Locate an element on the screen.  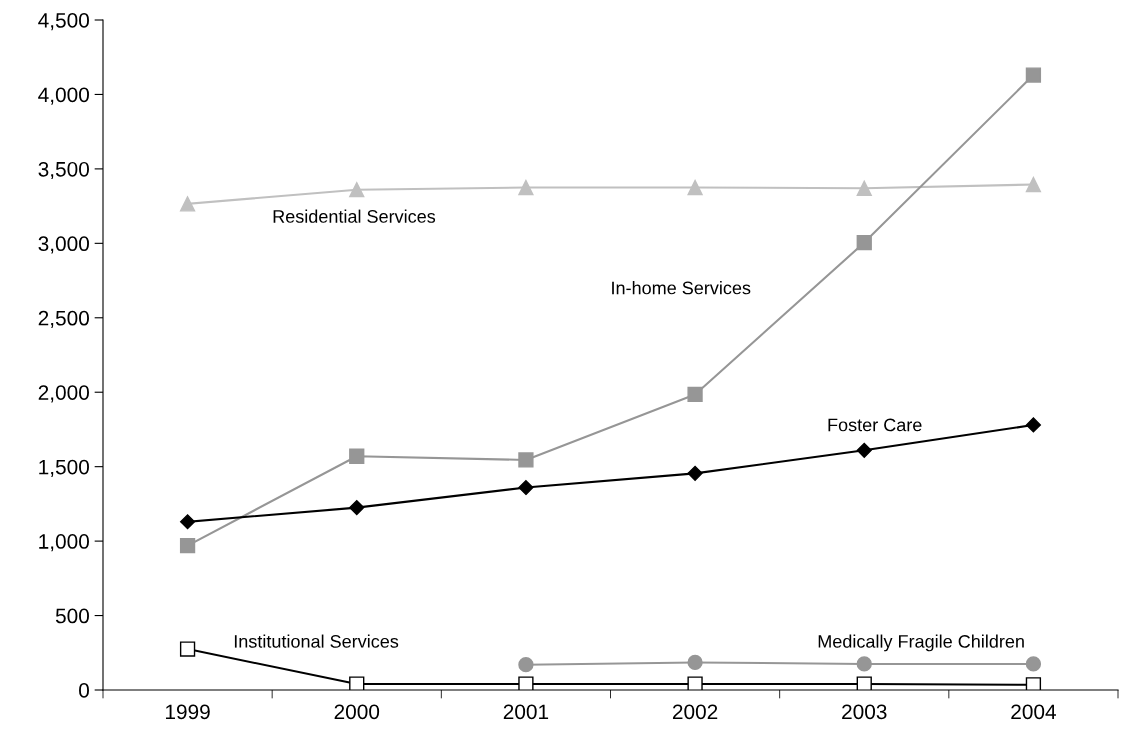
y-tick-label: 4,500 is located at coordinates (63, 22).